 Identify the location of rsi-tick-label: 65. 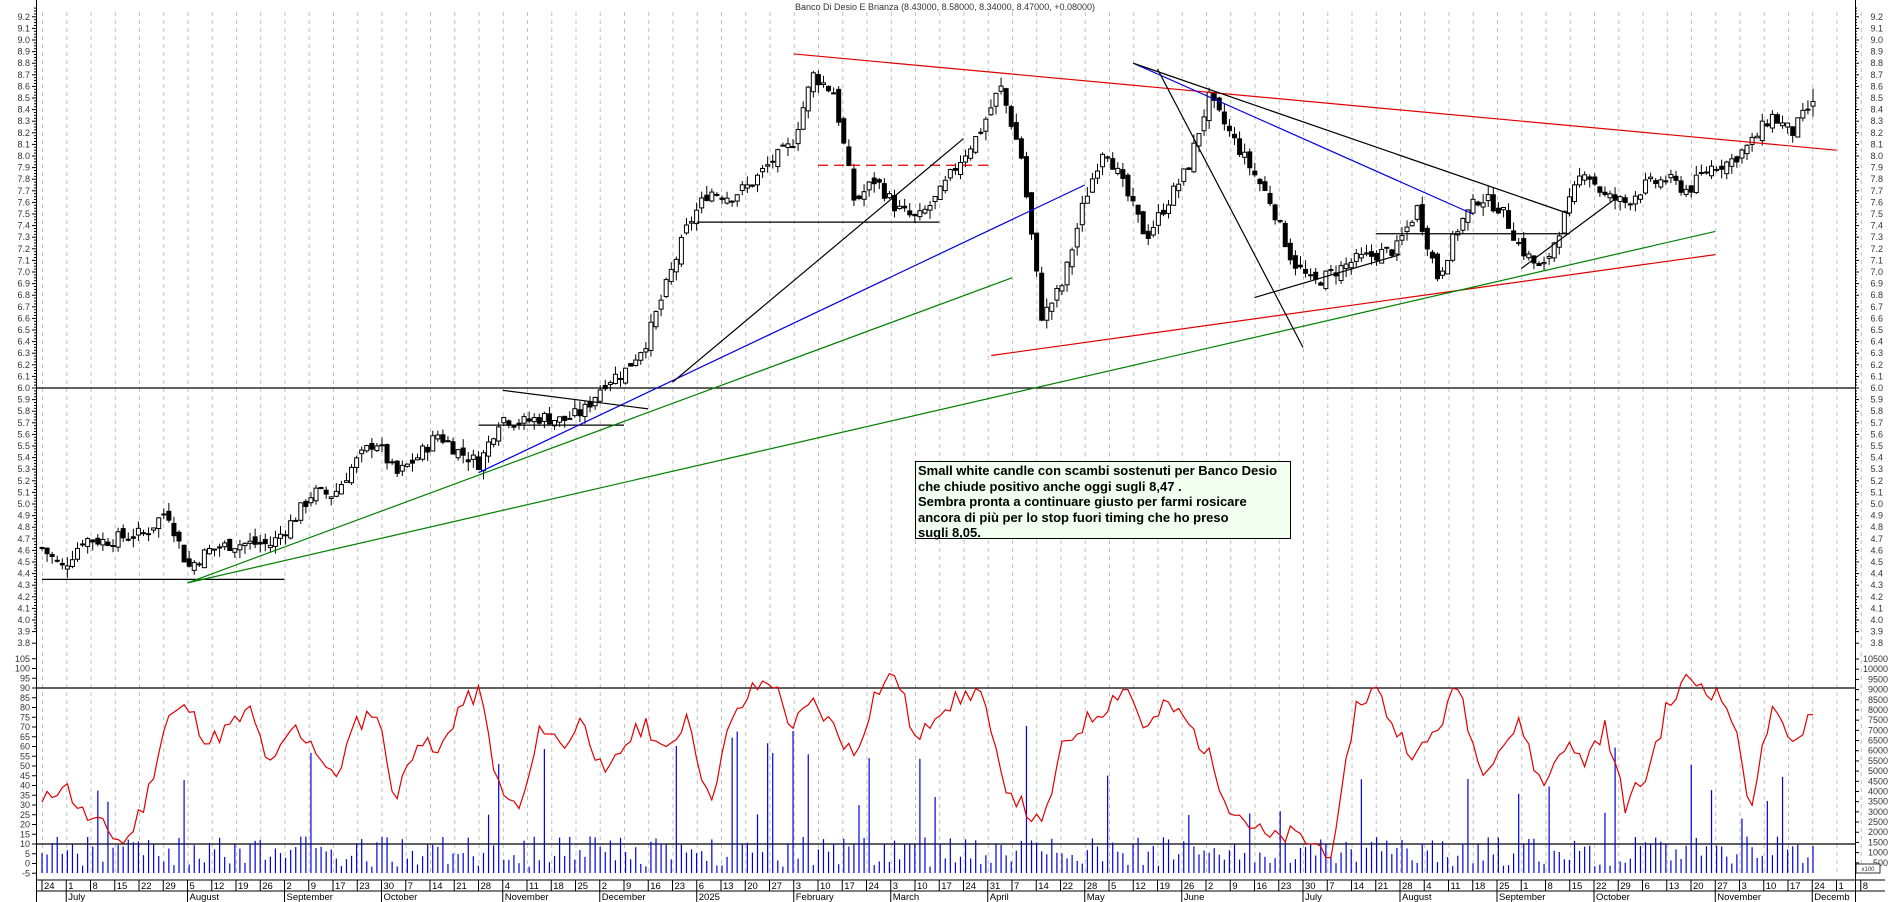
(25, 737).